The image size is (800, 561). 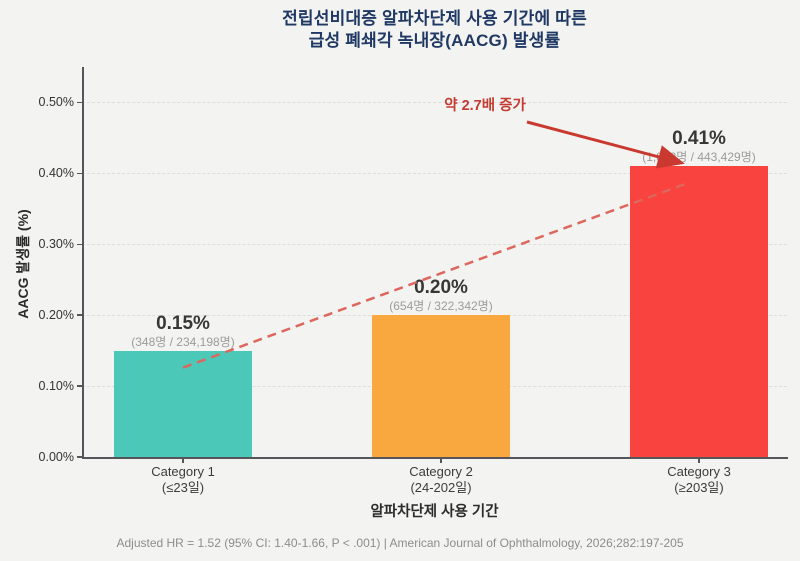 I want to click on x-axis-title: 알파차단제 사용 기간, so click(x=434, y=512).